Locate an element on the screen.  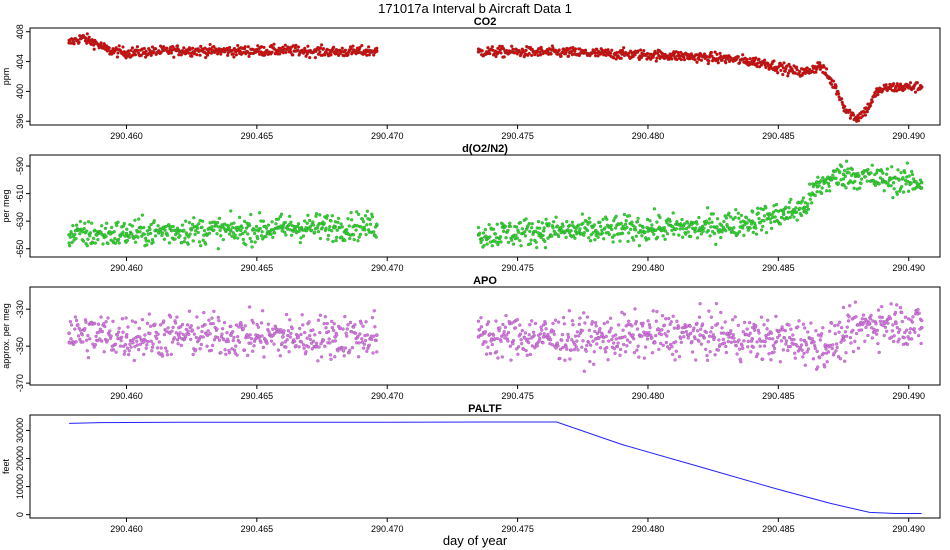
x-tick-label: 290.475 is located at coordinates (517, 396).